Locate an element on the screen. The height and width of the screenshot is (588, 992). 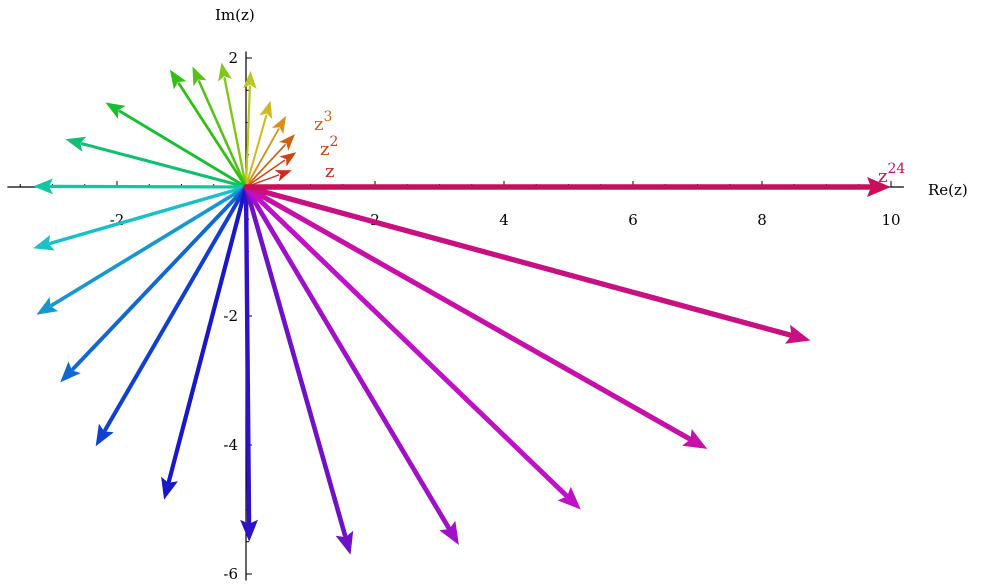
vector-label: z2 is located at coordinates (329, 147).